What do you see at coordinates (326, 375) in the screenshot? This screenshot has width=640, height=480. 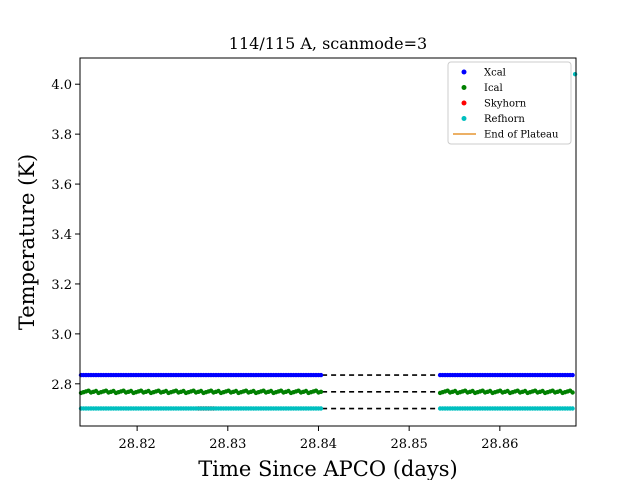 I see `series-xcal` at bounding box center [326, 375].